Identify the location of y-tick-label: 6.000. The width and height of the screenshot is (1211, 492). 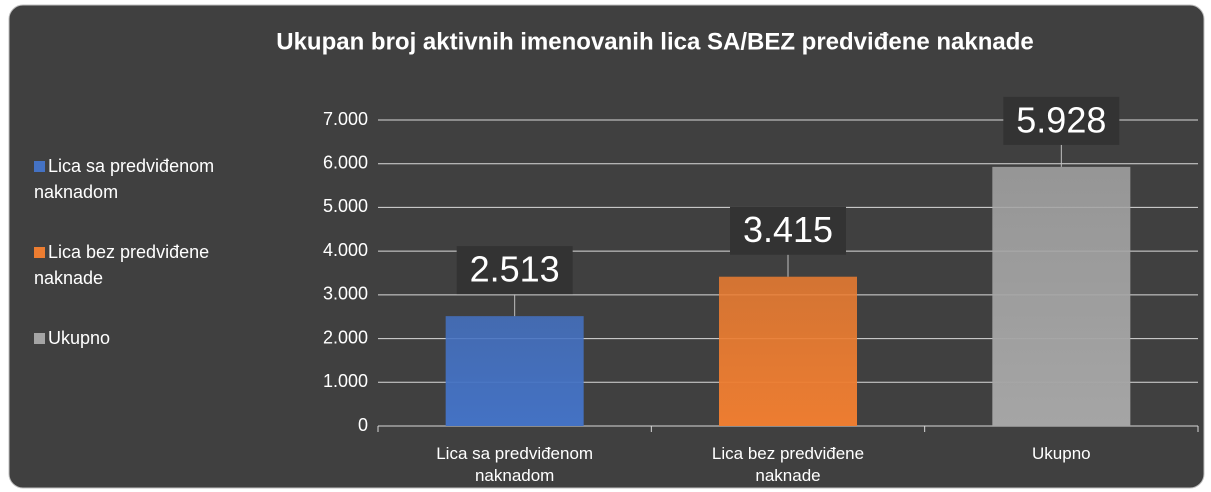
(345, 162).